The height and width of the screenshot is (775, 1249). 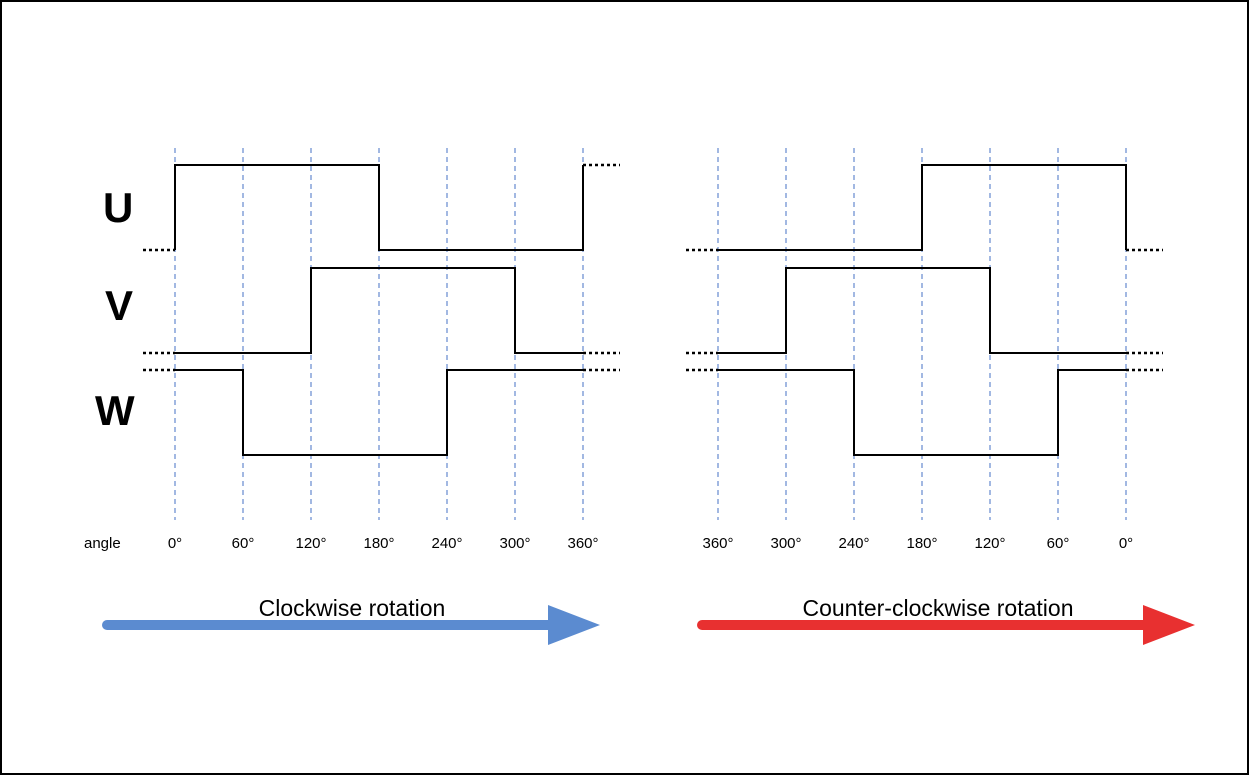 I want to click on ccw-tick-label: 60°, so click(x=1058, y=543).